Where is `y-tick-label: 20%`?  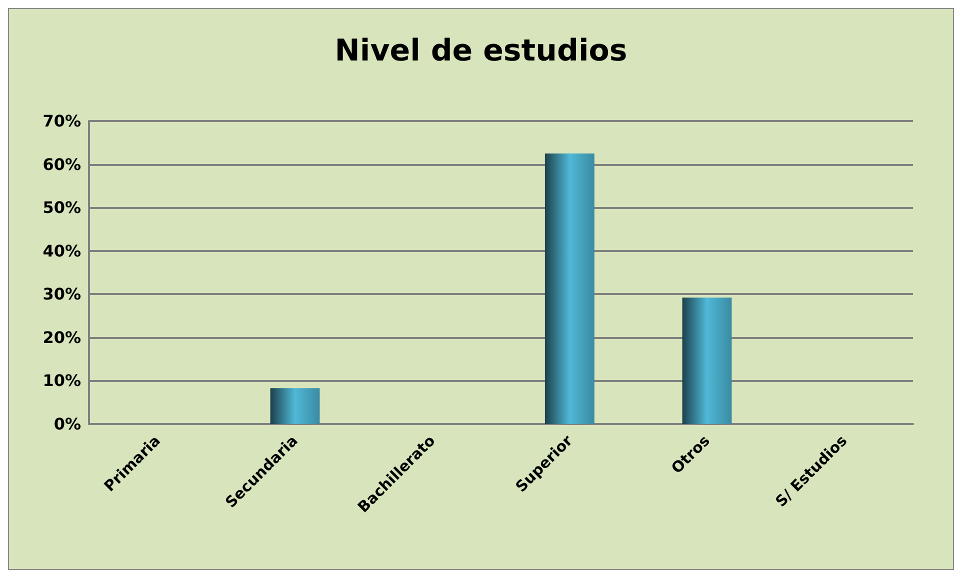
y-tick-label: 20% is located at coordinates (61, 337).